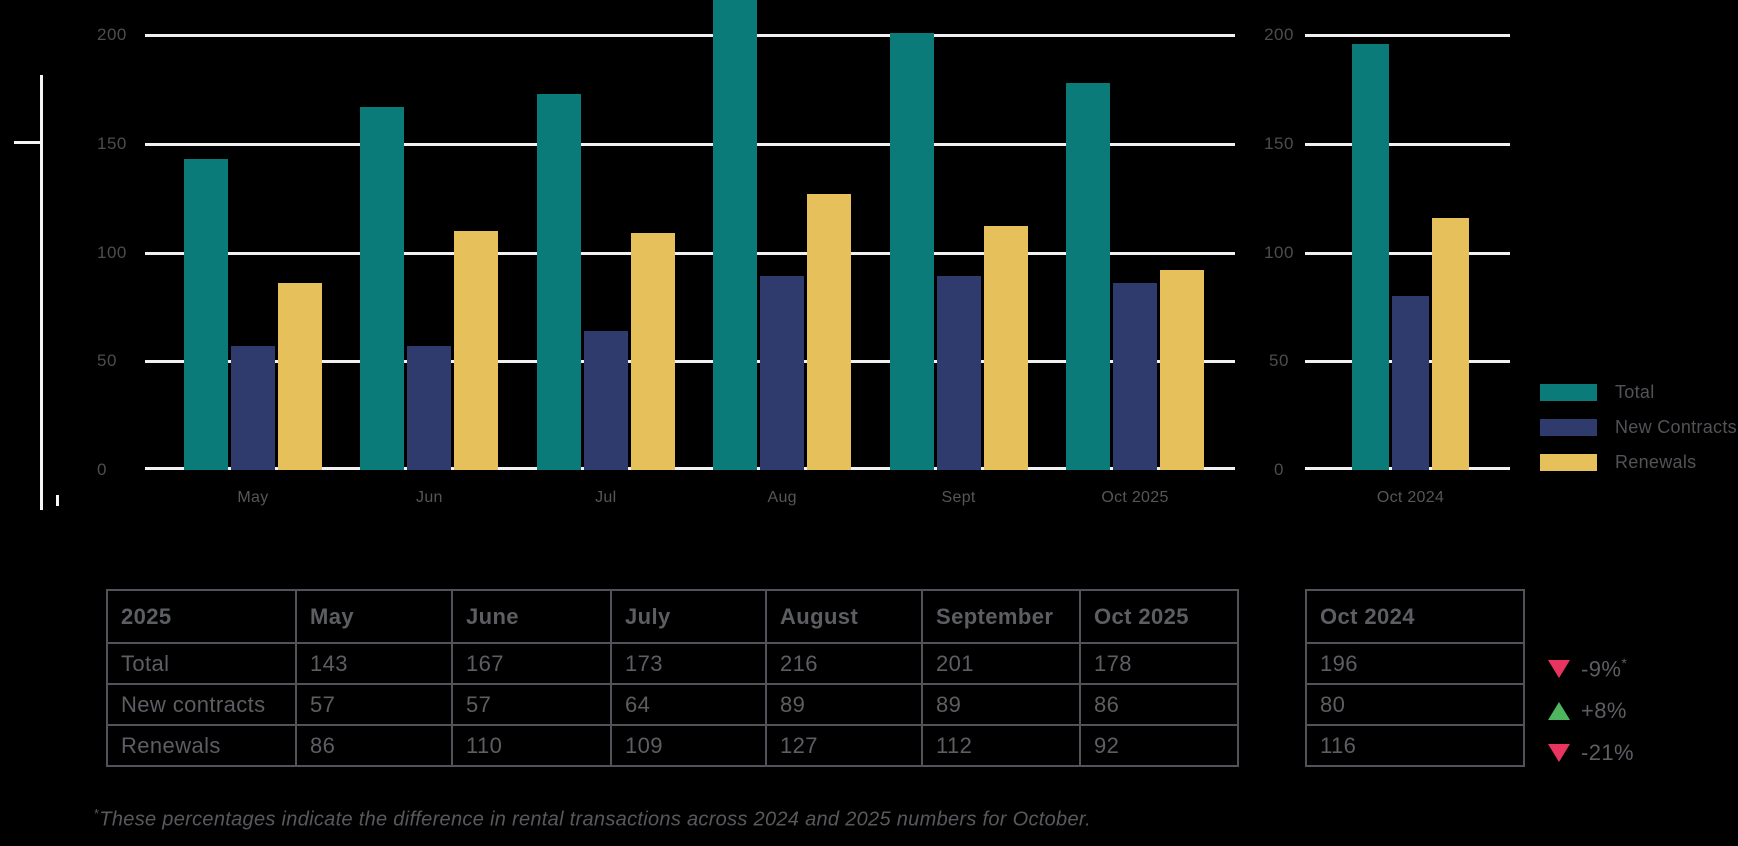 The height and width of the screenshot is (846, 1738). What do you see at coordinates (1676, 427) in the screenshot?
I see `legend-label: New Contracts` at bounding box center [1676, 427].